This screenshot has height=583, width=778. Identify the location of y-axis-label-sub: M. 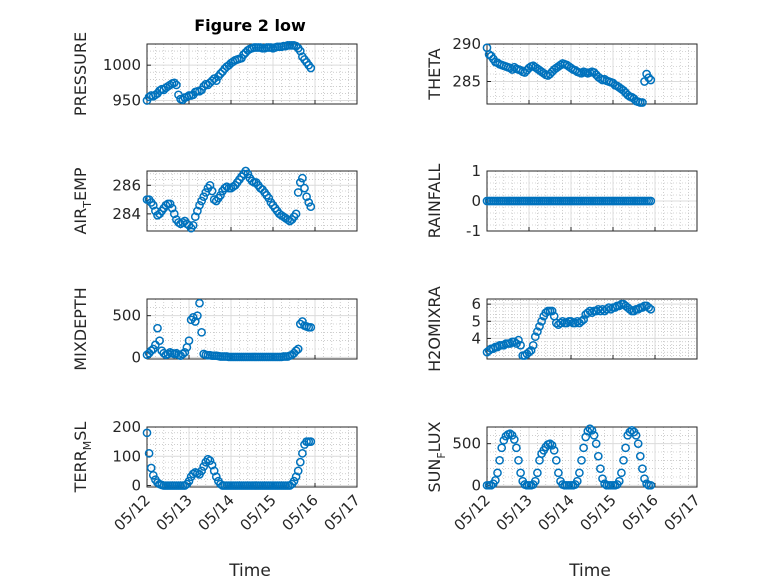
(87, 446).